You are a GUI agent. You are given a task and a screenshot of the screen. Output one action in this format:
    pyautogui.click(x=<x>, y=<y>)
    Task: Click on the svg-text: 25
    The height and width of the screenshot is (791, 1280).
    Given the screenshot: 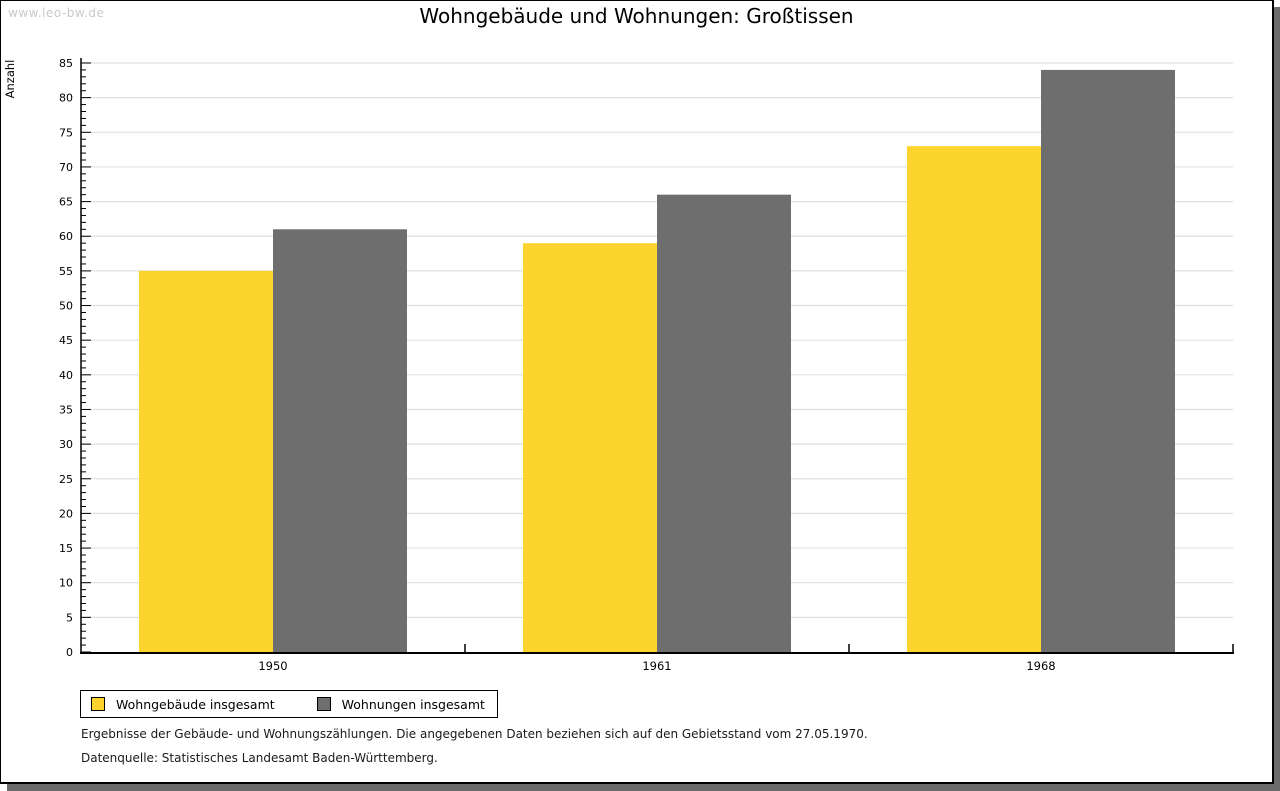 What is the action you would take?
    pyautogui.click(x=66, y=479)
    